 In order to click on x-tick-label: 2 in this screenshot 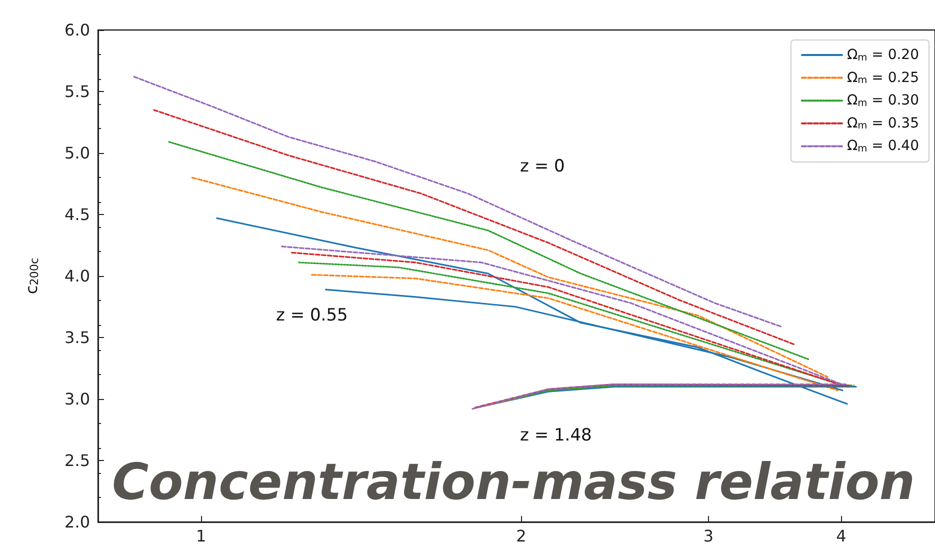, I will do `click(521, 536)`.